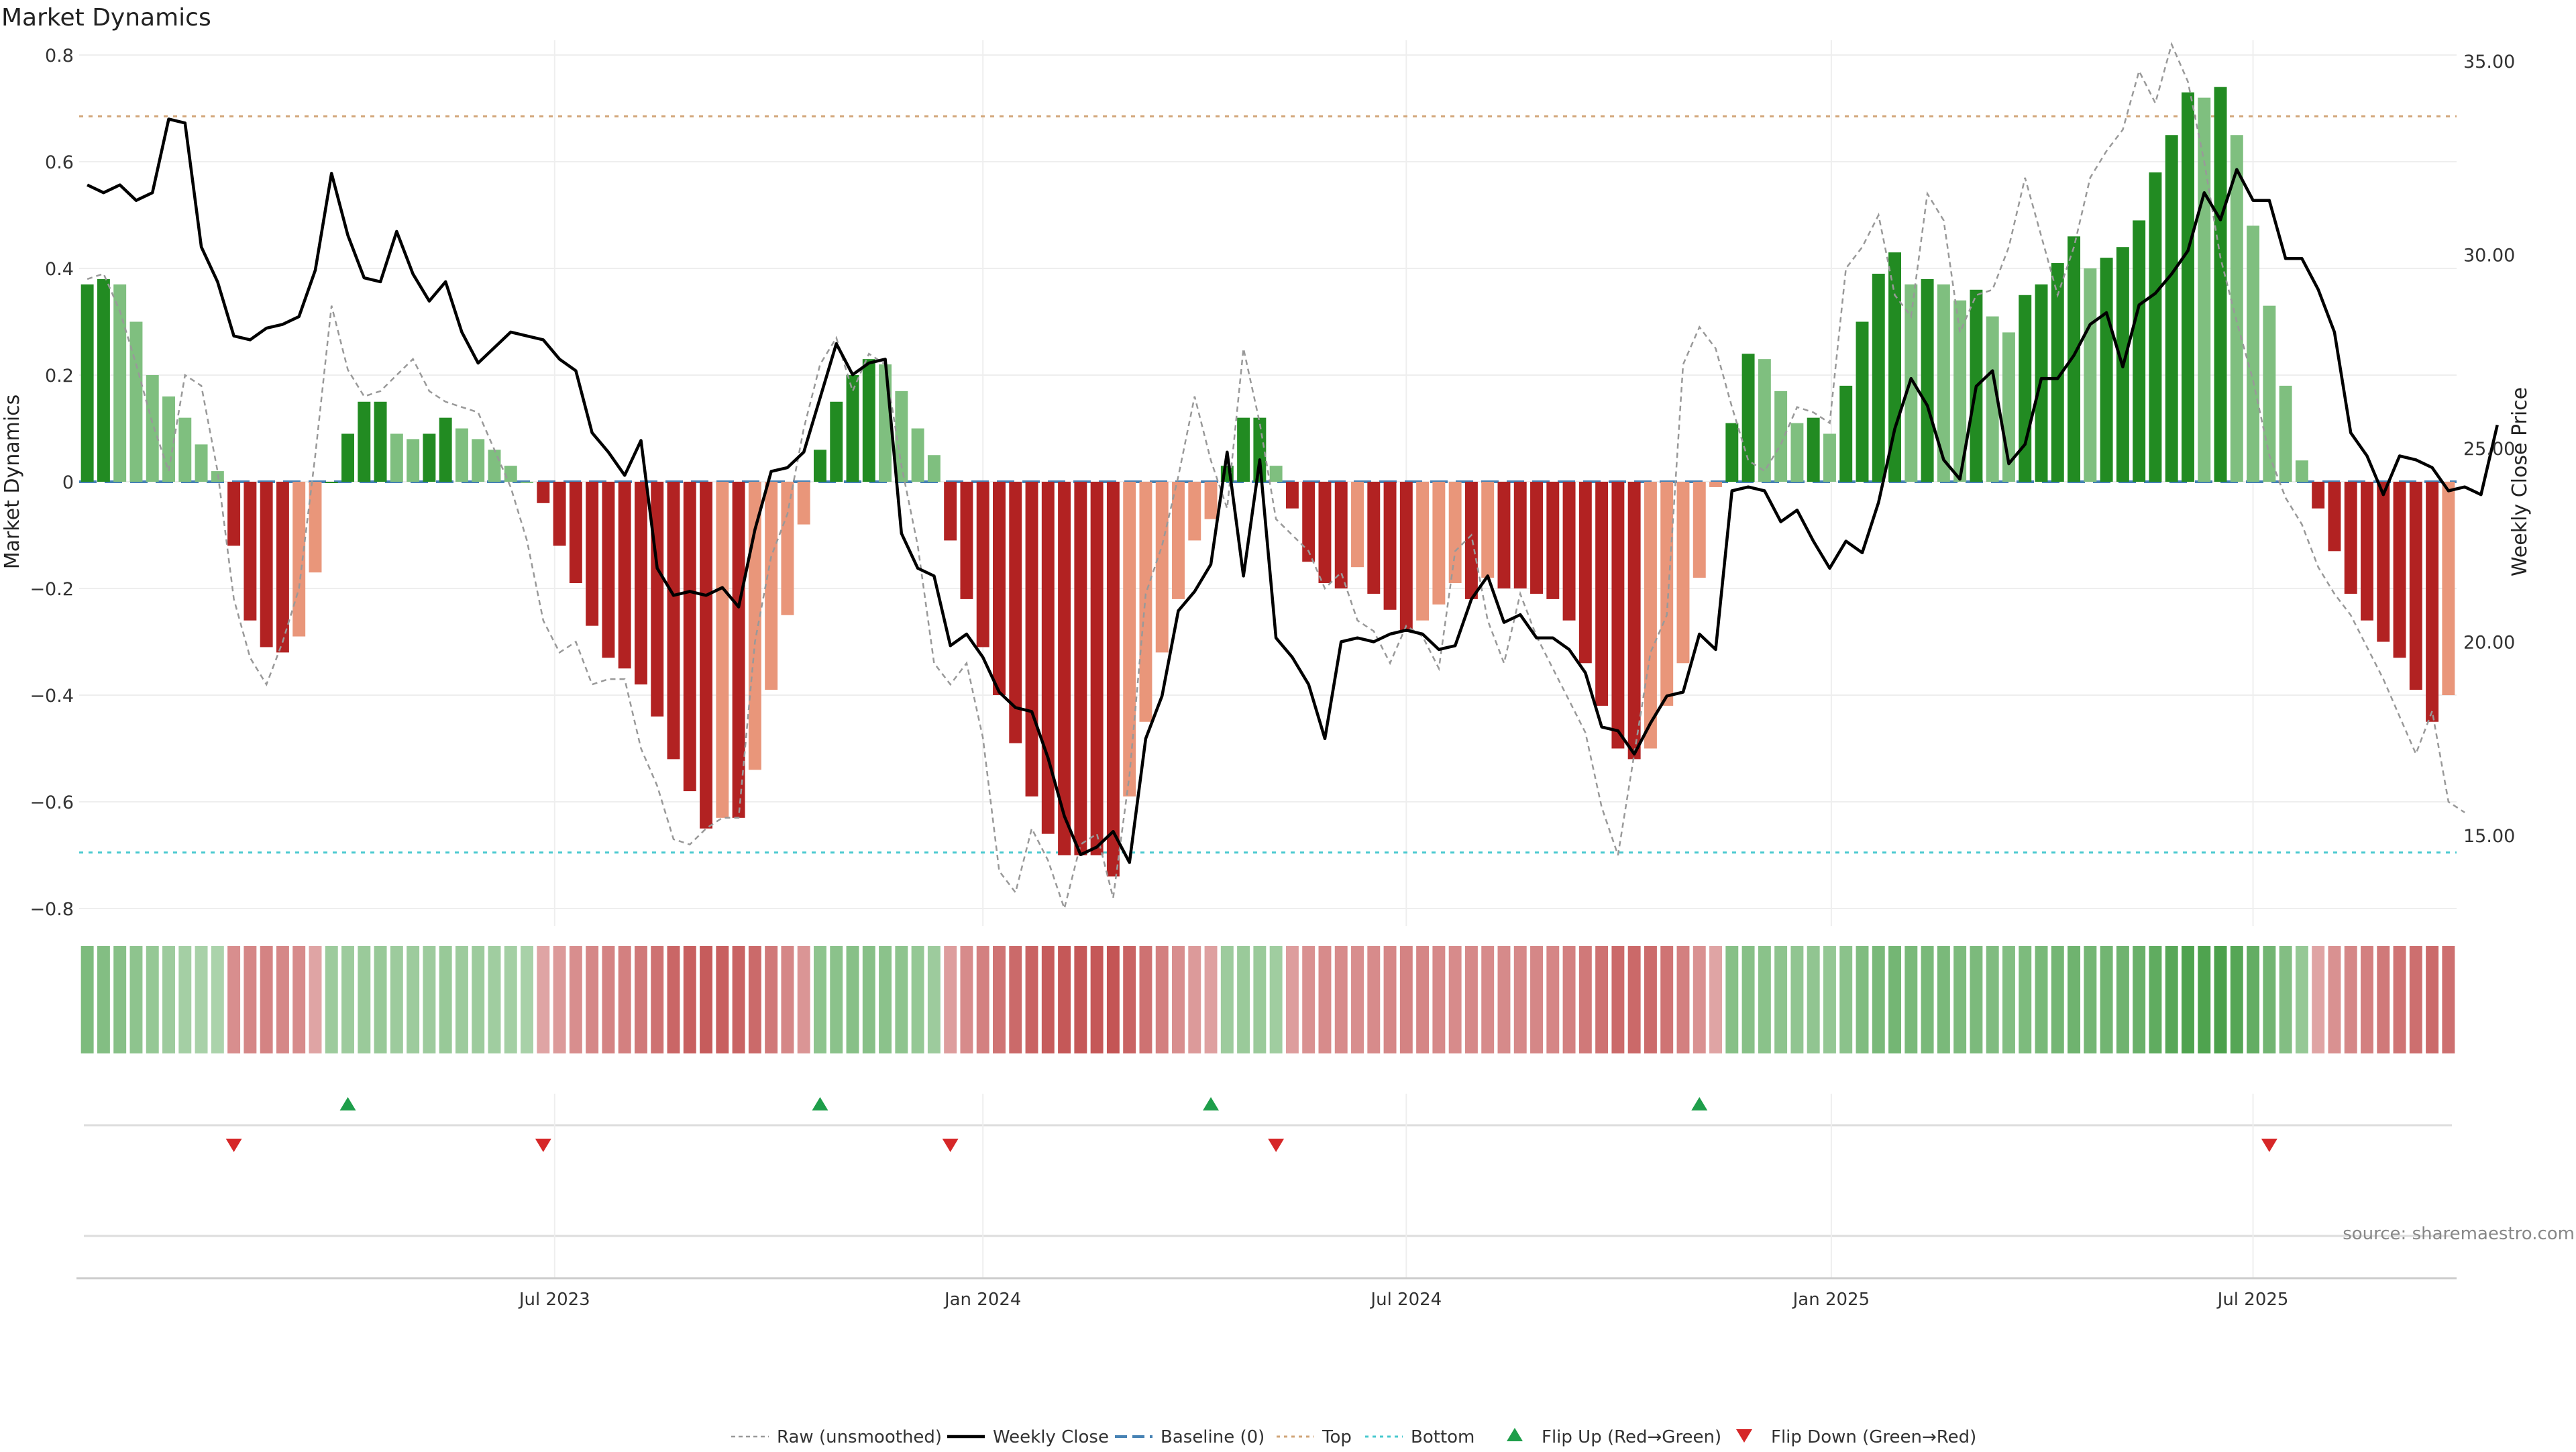  I want to click on legend-label: Raw (unsmoothed), so click(859, 1437).